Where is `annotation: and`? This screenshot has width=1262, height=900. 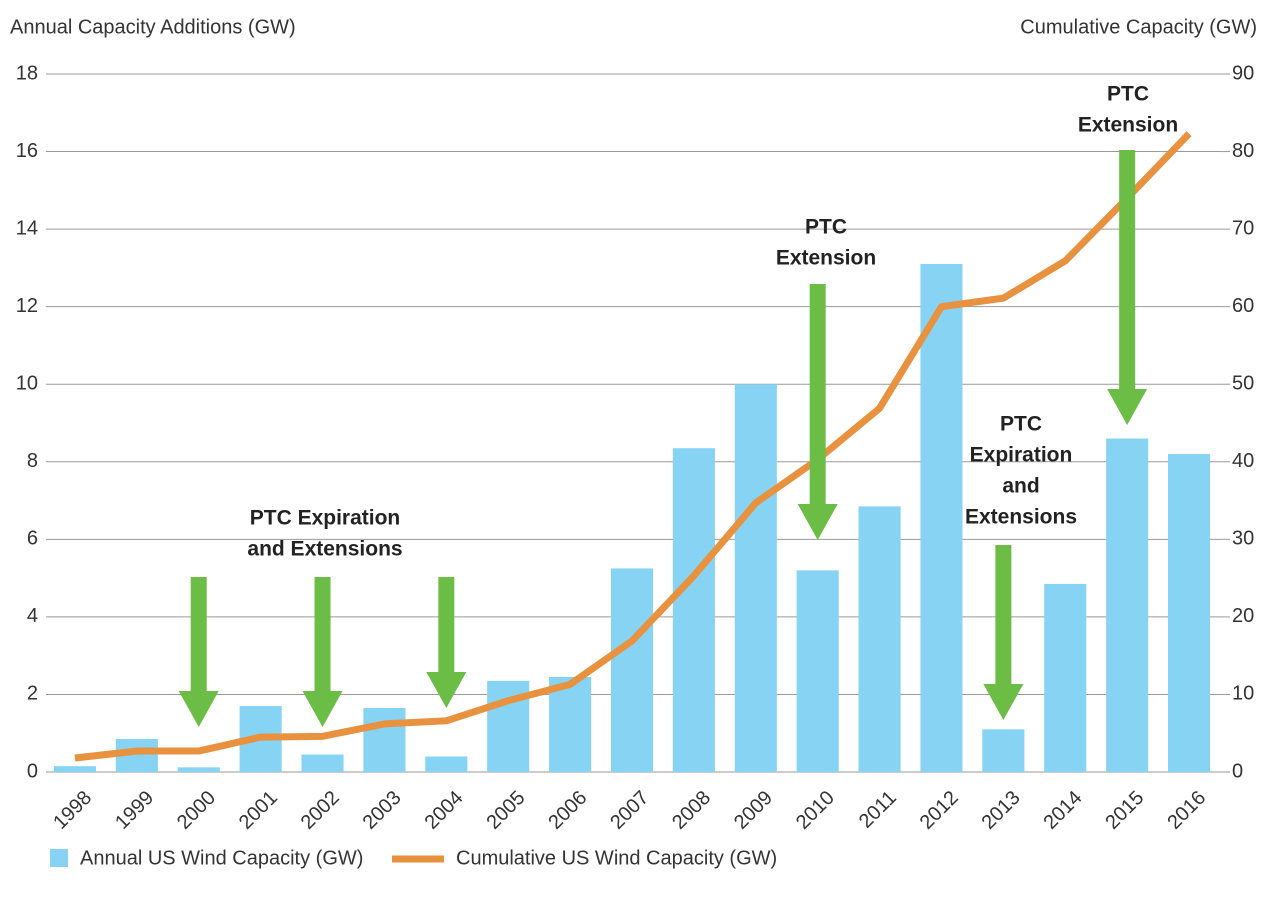 annotation: and is located at coordinates (1020, 486).